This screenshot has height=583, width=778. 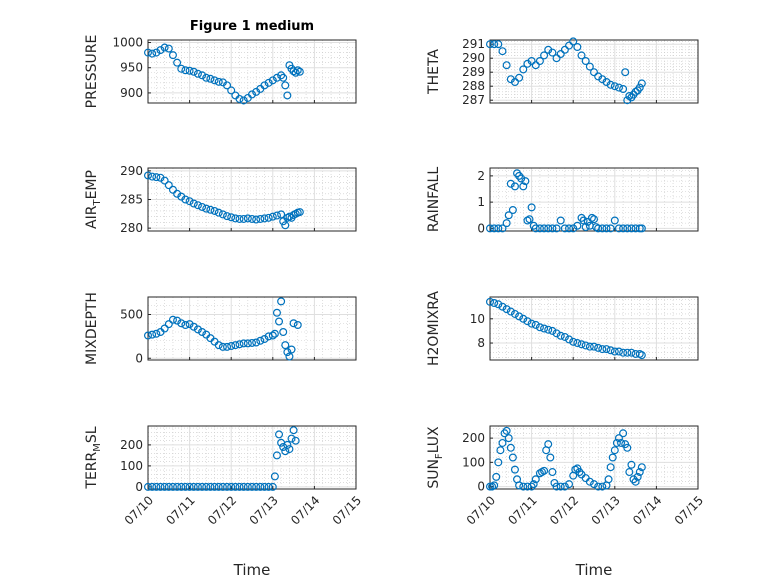 I want to click on x-tick-label: 07/14, so click(x=305, y=510).